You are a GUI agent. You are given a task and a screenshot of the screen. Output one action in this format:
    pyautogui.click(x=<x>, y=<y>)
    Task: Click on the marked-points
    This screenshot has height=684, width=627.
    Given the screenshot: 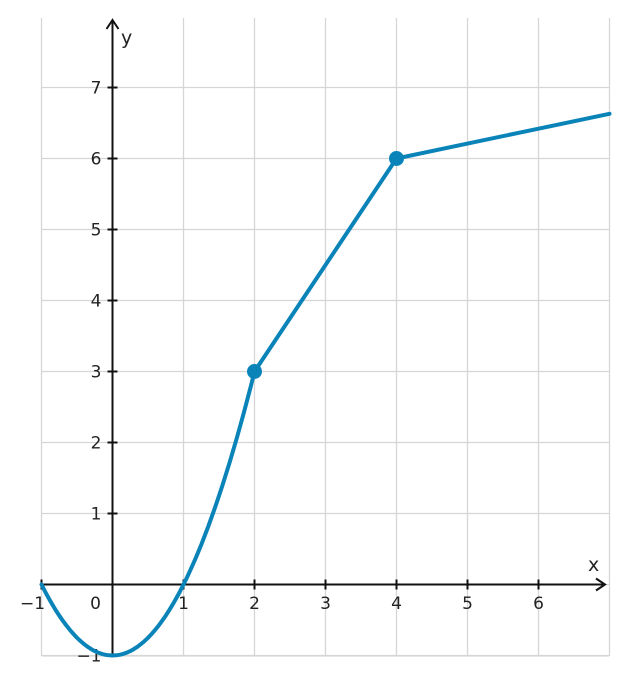 What is the action you would take?
    pyautogui.click(x=325, y=265)
    